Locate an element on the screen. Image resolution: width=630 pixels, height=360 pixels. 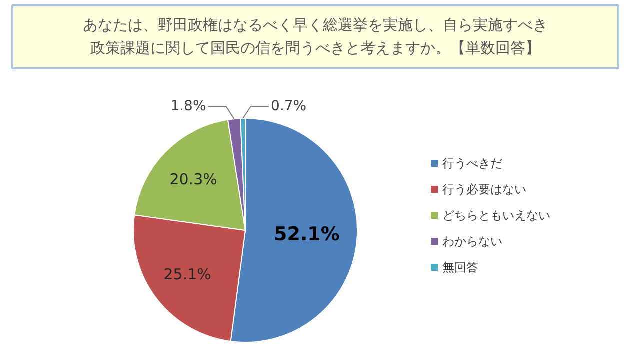
data-label: 52.1% is located at coordinates (307, 235).